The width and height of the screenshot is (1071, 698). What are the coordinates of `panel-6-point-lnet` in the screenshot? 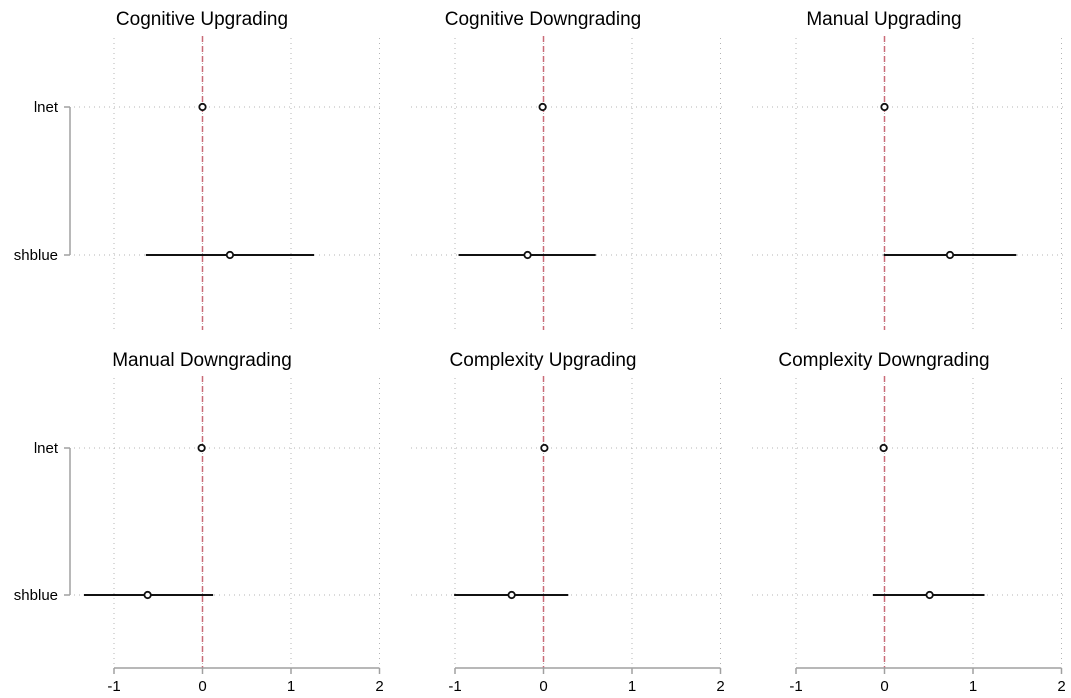 It's located at (883, 448).